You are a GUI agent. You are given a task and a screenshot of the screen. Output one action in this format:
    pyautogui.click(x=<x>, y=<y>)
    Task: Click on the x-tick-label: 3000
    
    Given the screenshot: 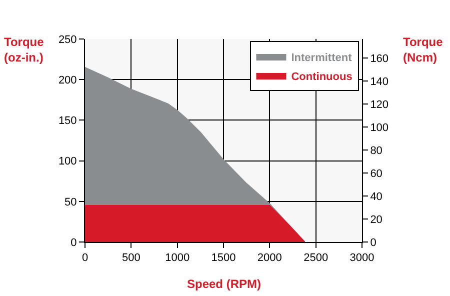 What is the action you would take?
    pyautogui.click(x=362, y=258)
    